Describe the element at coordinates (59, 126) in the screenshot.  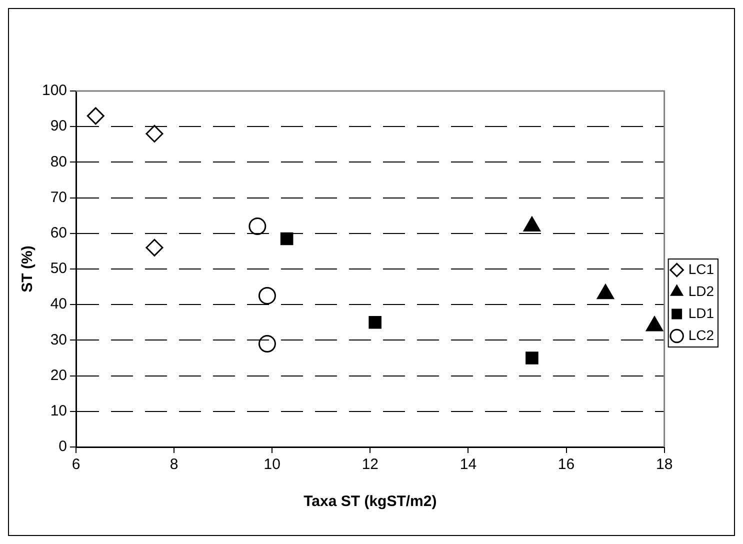
I see `y-tick-label: 90` at that location.